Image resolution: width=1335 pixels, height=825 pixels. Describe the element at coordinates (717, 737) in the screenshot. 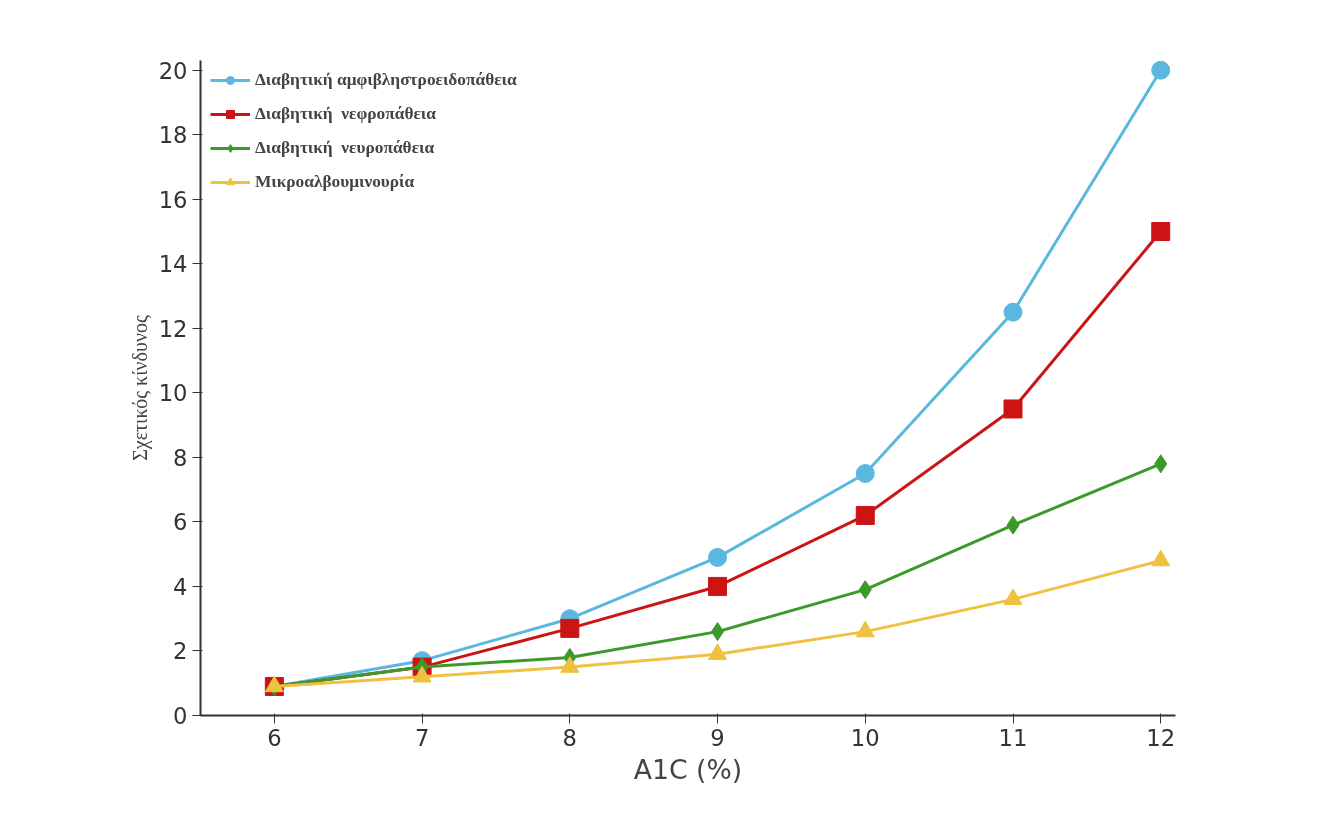

I see `x-tick-label: 9` at that location.